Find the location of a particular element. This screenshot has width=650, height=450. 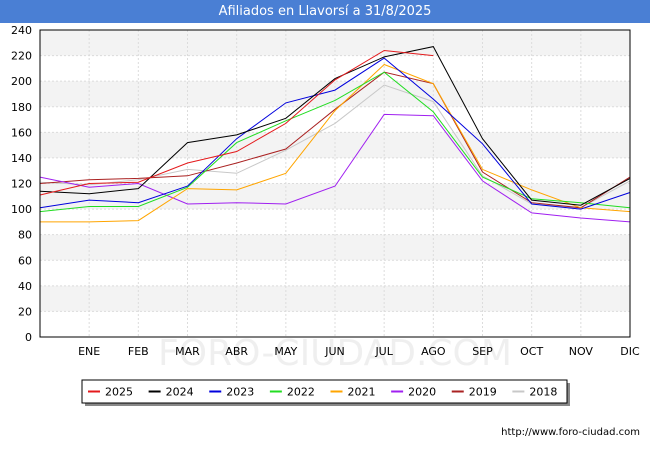

x-tick-label: ABR is located at coordinates (236, 351).